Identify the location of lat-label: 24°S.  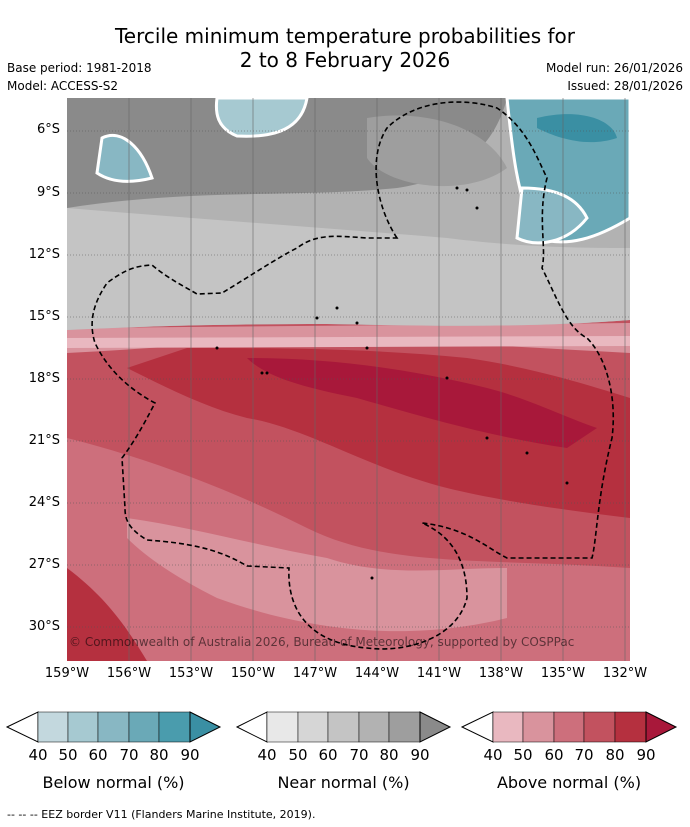
(44, 502).